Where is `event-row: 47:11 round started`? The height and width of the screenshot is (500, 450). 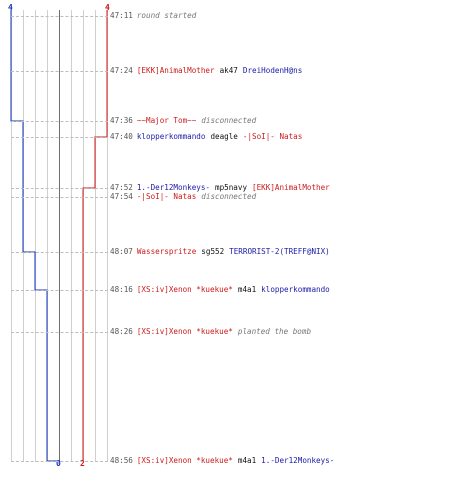
event-row: 47:11 round started is located at coordinates (155, 16).